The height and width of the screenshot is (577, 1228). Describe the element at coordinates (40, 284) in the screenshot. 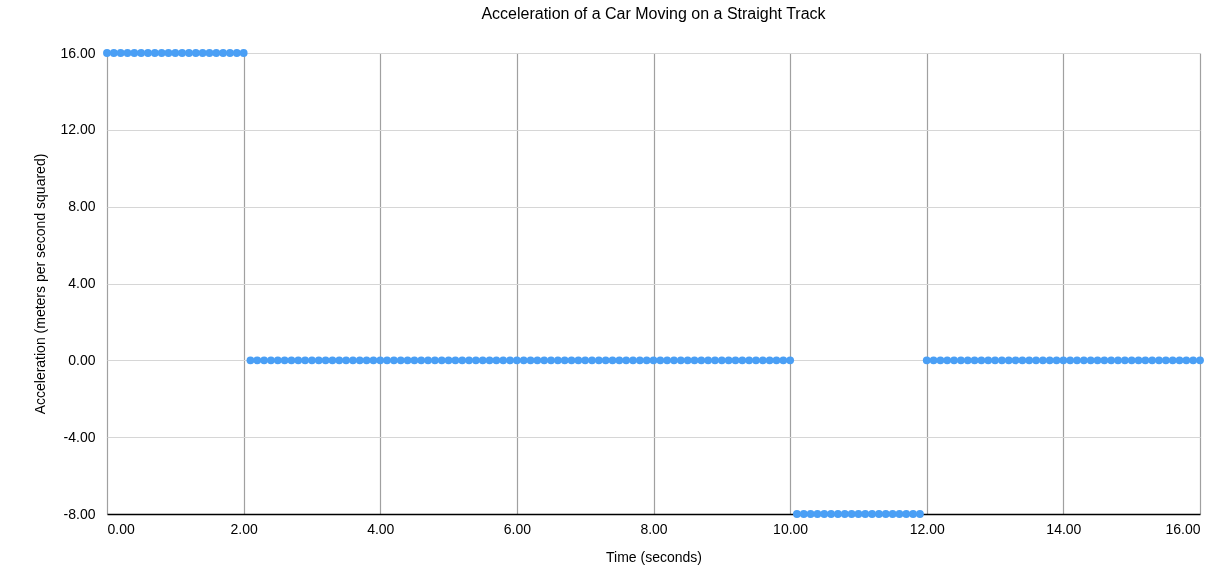

I see `y-axis-title: Acceleration (meters per second squared)` at that location.